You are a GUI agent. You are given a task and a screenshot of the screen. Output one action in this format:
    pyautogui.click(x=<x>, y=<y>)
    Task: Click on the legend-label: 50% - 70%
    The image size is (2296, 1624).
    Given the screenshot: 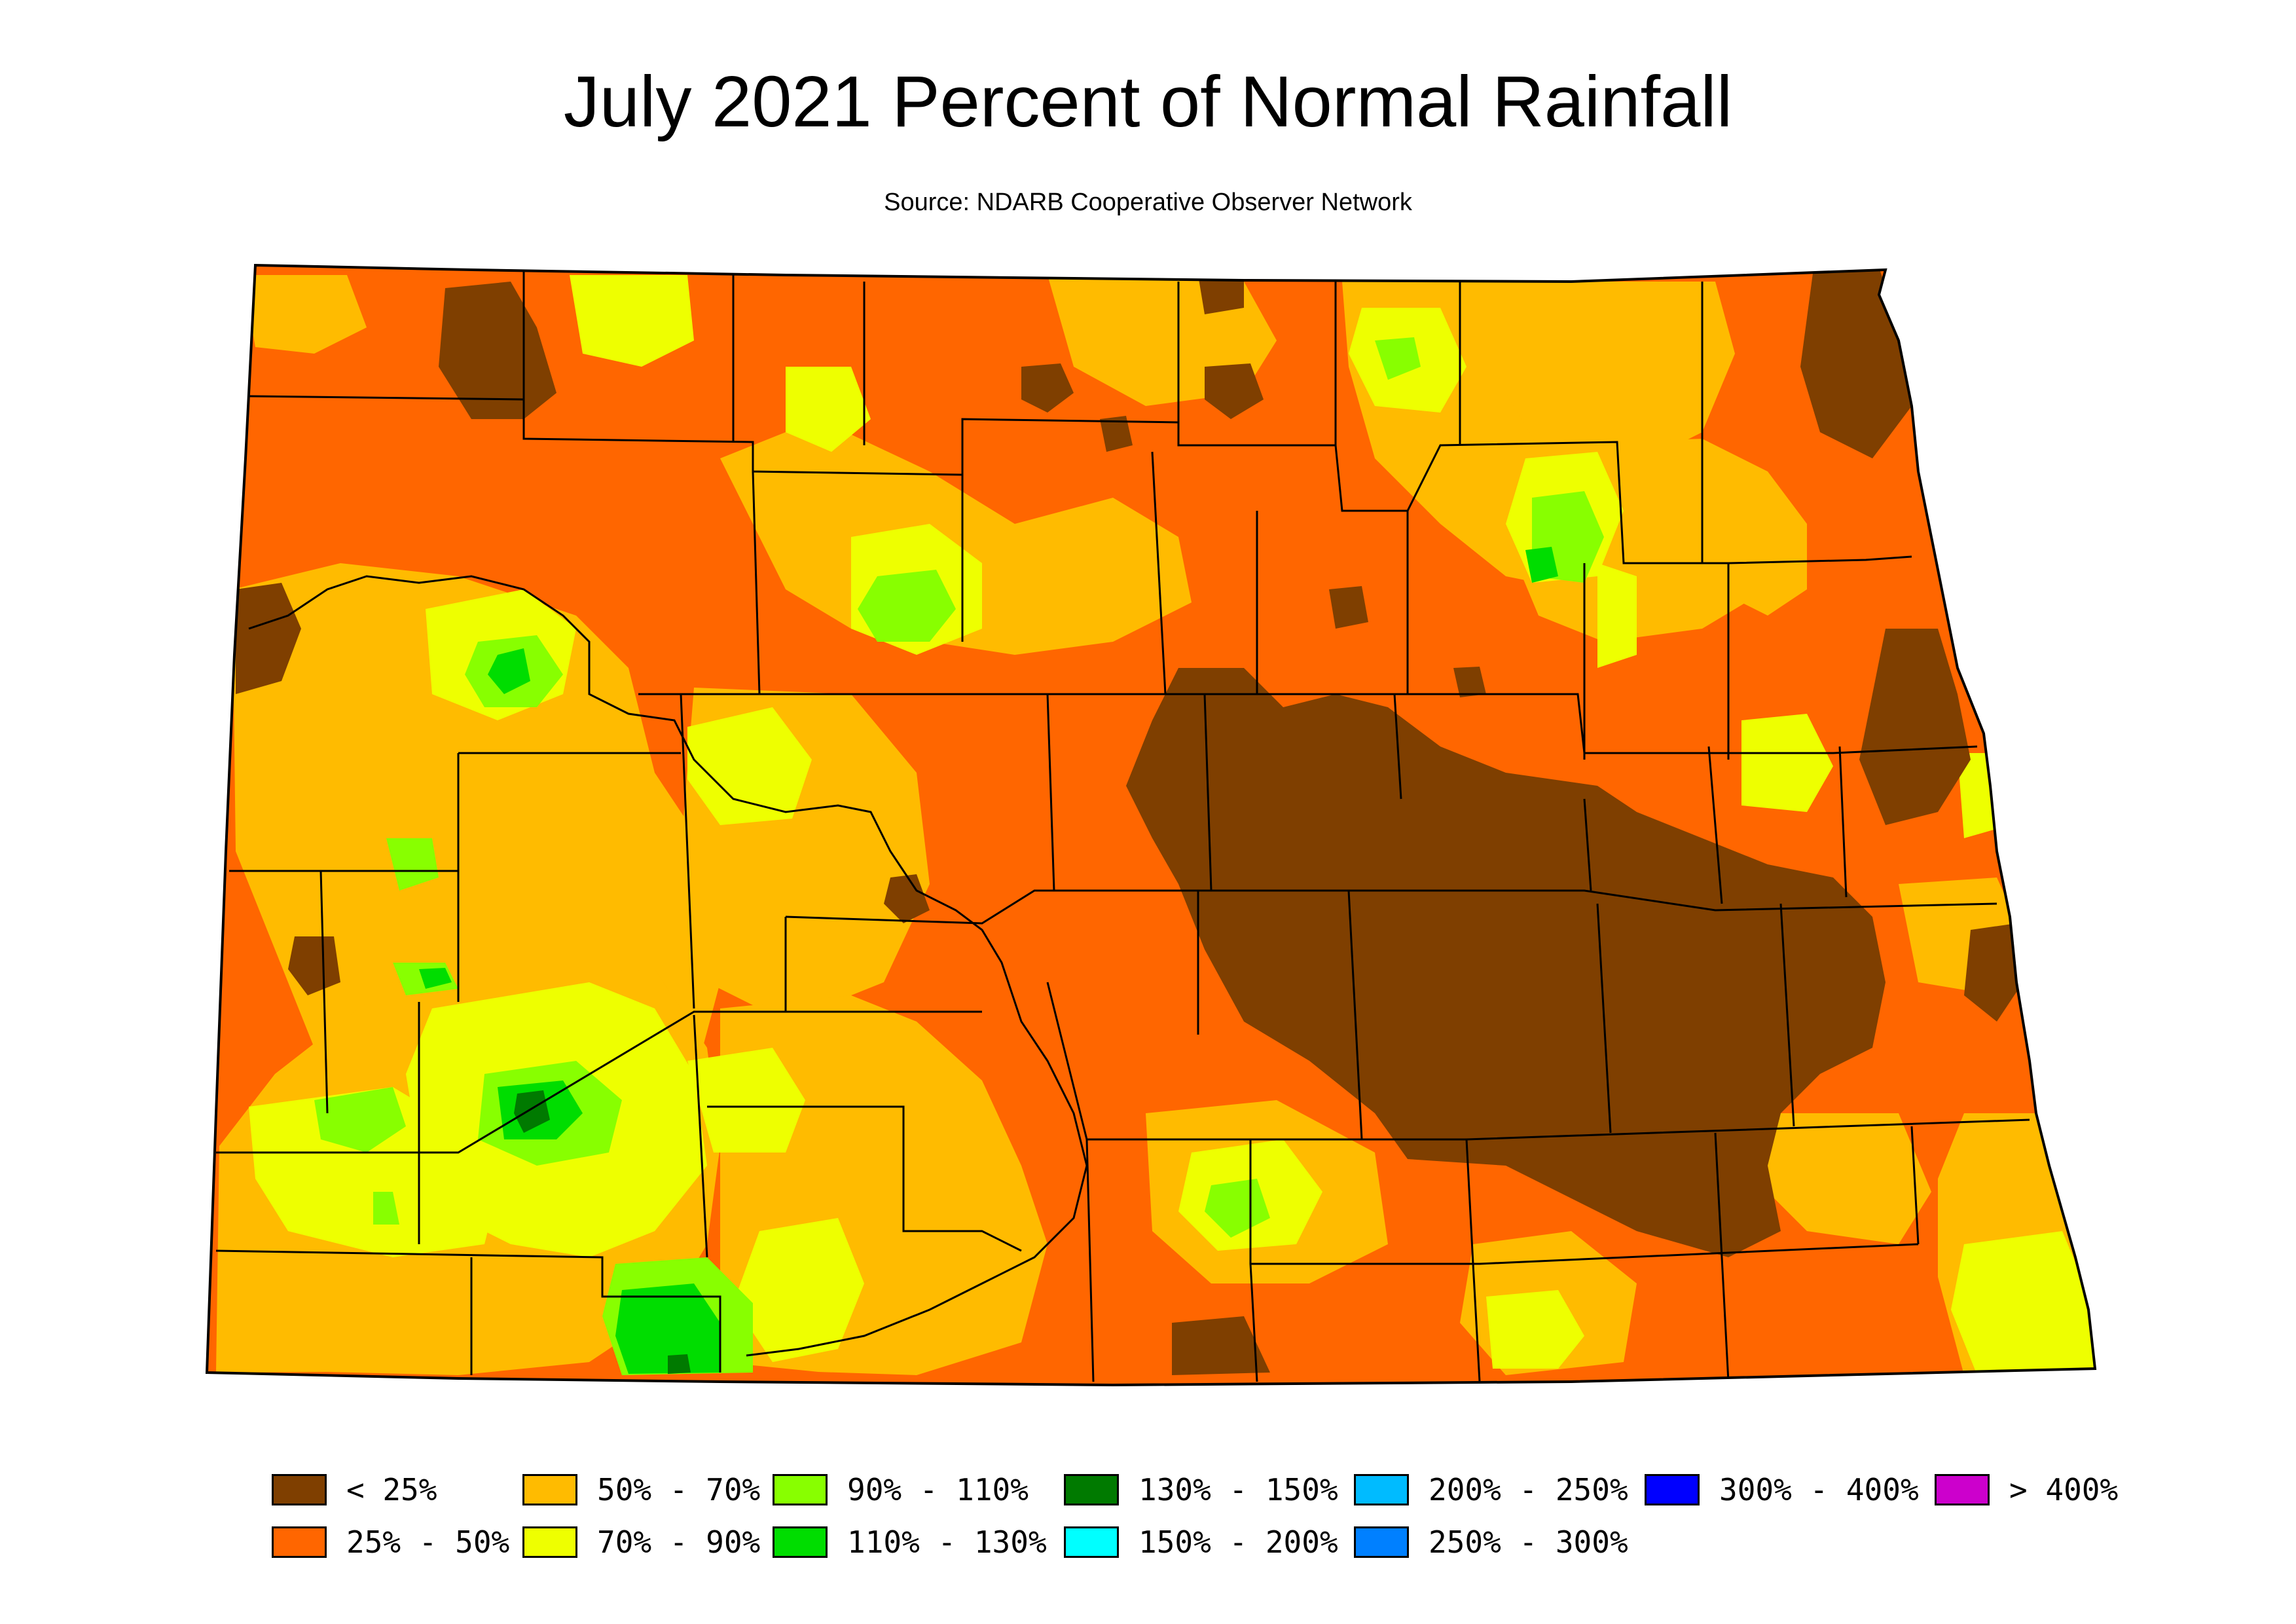 What is the action you would take?
    pyautogui.click(x=679, y=1489)
    